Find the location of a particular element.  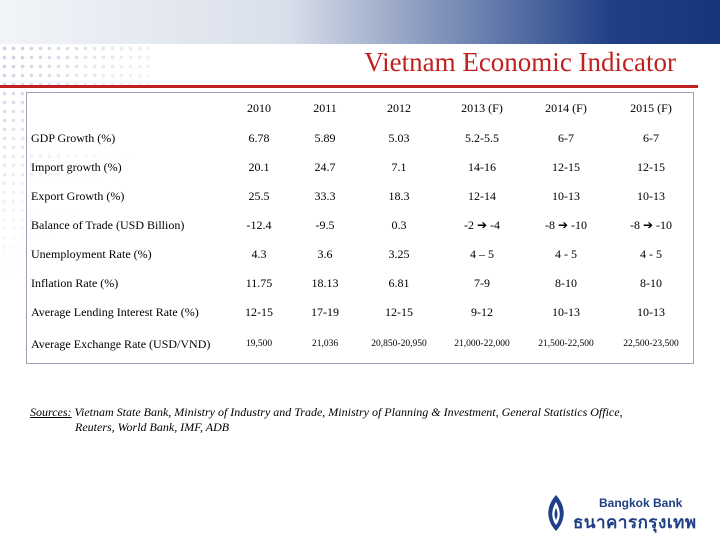

header-cell: 2010 is located at coordinates (259, 108).